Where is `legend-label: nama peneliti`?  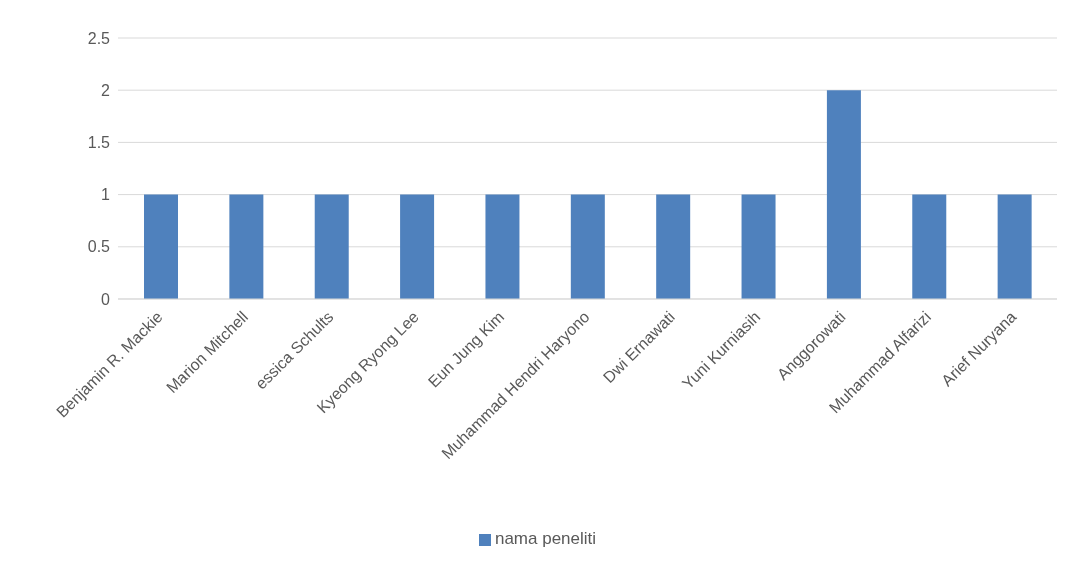
legend-label: nama peneliti is located at coordinates (545, 538).